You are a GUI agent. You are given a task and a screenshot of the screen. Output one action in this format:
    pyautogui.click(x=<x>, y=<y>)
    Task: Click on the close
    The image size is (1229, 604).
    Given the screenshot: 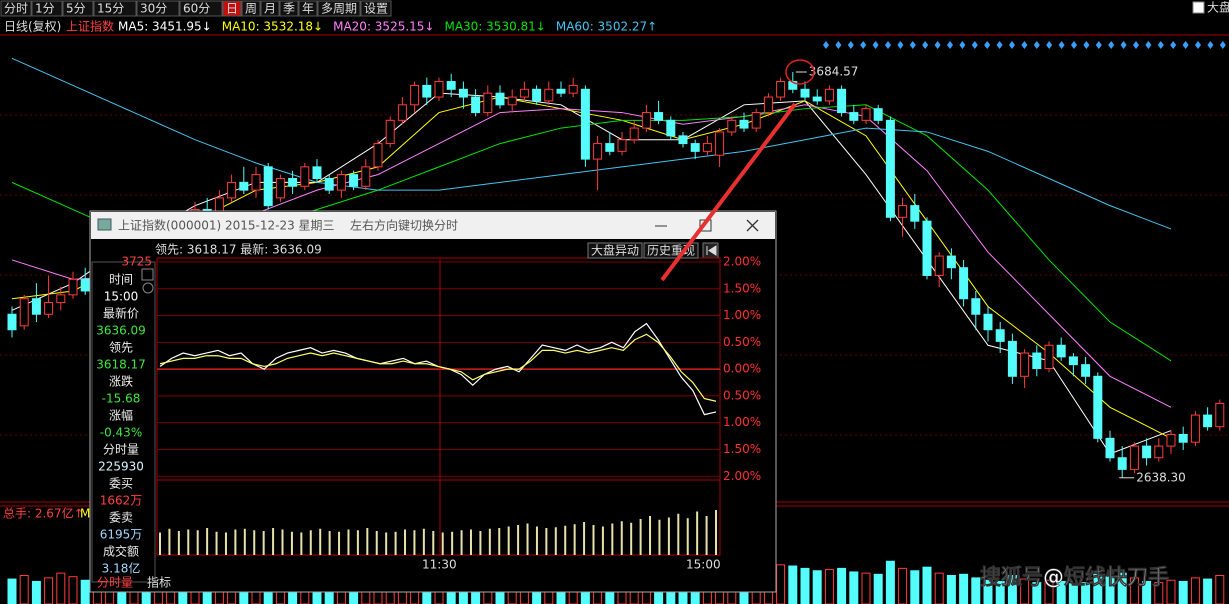 What is the action you would take?
    pyautogui.click(x=752, y=225)
    